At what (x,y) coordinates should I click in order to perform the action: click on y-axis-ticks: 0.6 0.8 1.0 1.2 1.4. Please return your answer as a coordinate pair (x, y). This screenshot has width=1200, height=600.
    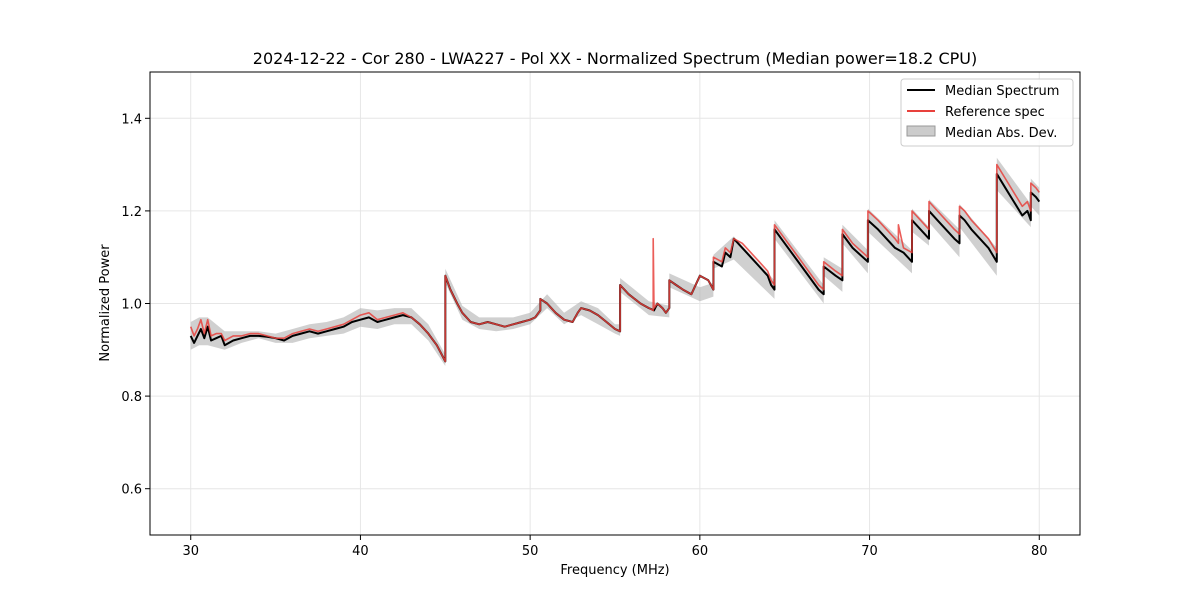
    Looking at the image, I should click on (135, 305).